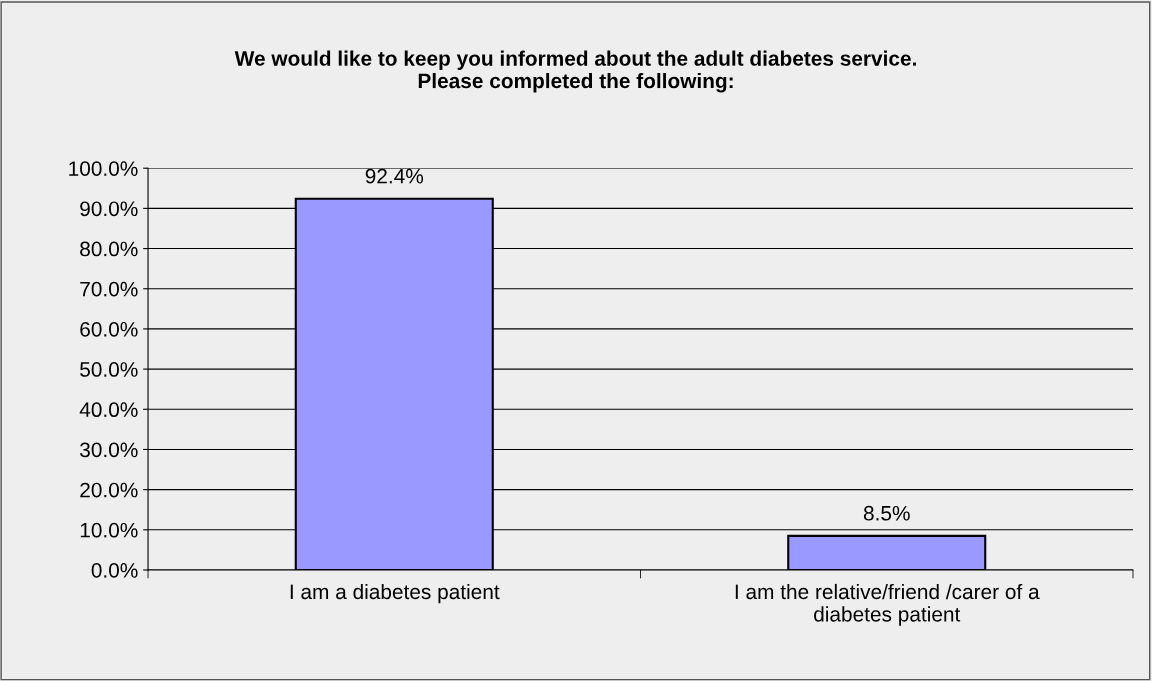 The width and height of the screenshot is (1152, 681). What do you see at coordinates (109, 329) in the screenshot?
I see `y-tick-label: 60.0%` at bounding box center [109, 329].